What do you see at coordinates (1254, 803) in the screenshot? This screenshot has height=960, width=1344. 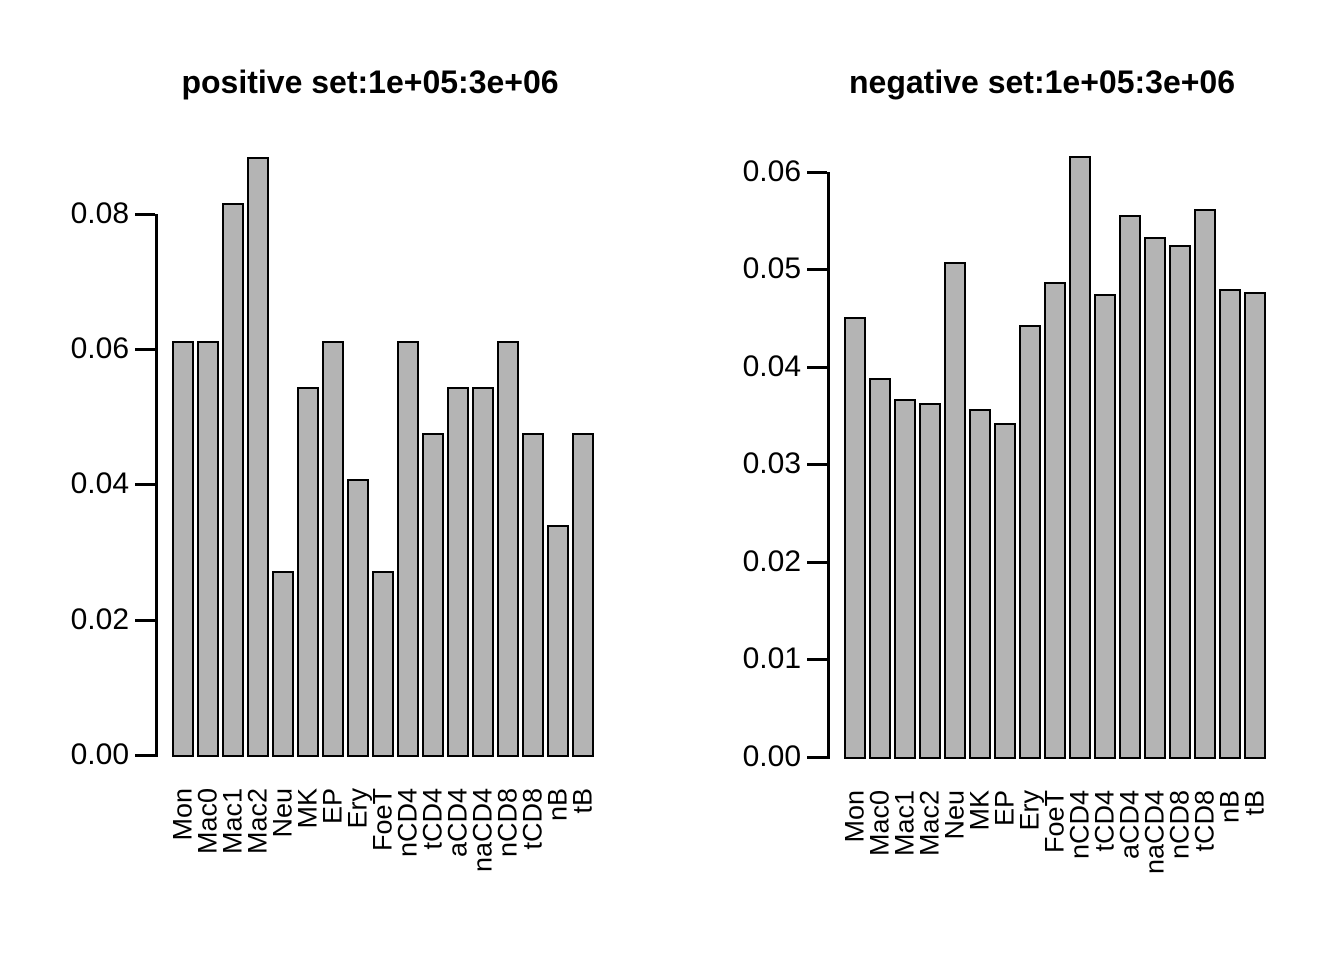 I see `x-tick-label-tB: tB` at bounding box center [1254, 803].